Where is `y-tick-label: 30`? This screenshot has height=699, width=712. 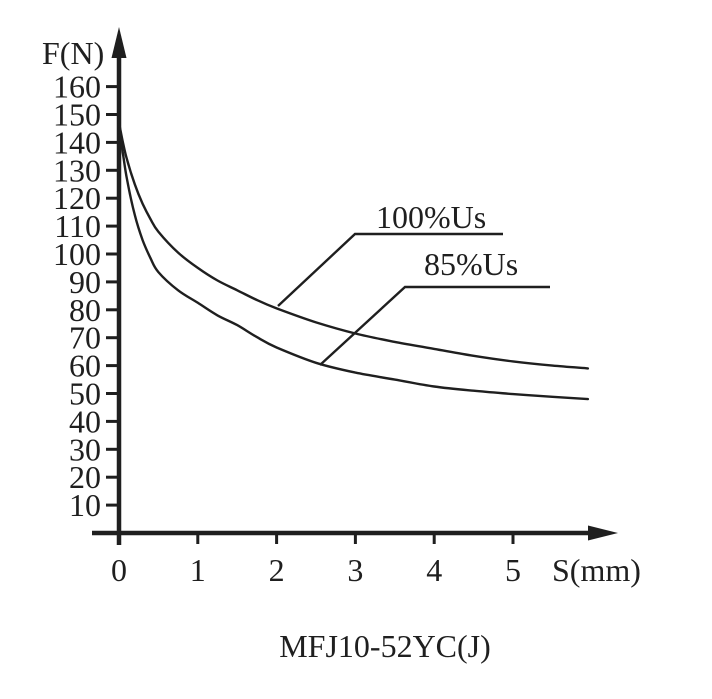
y-tick-label: 30 is located at coordinates (85, 449).